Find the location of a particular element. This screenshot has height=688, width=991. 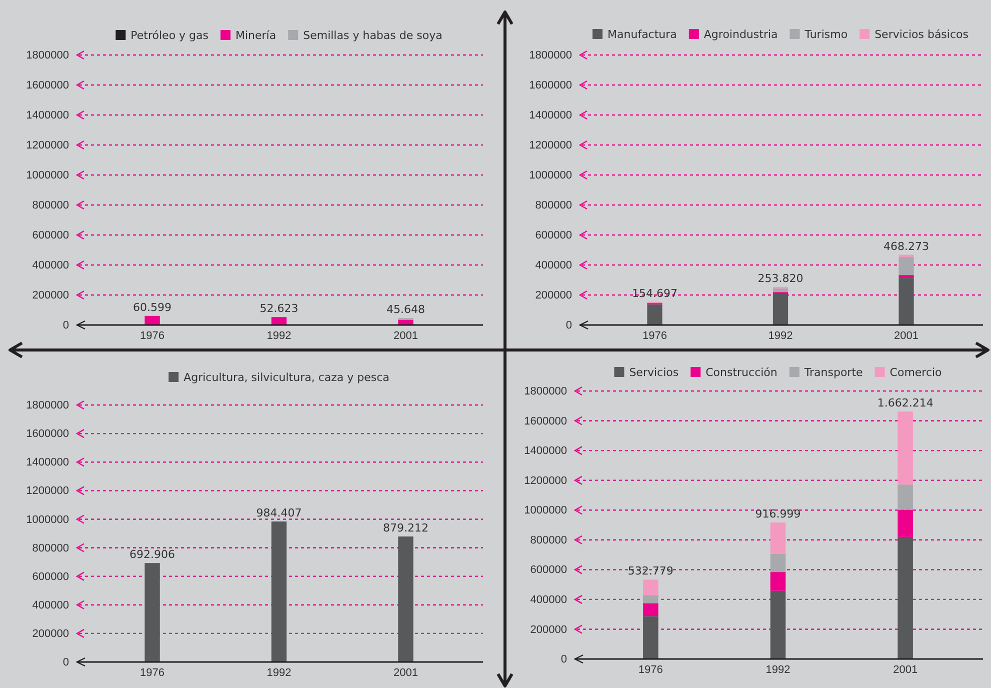

legend-label: Agricultura, silvicultura, caza y pesca is located at coordinates (287, 377).